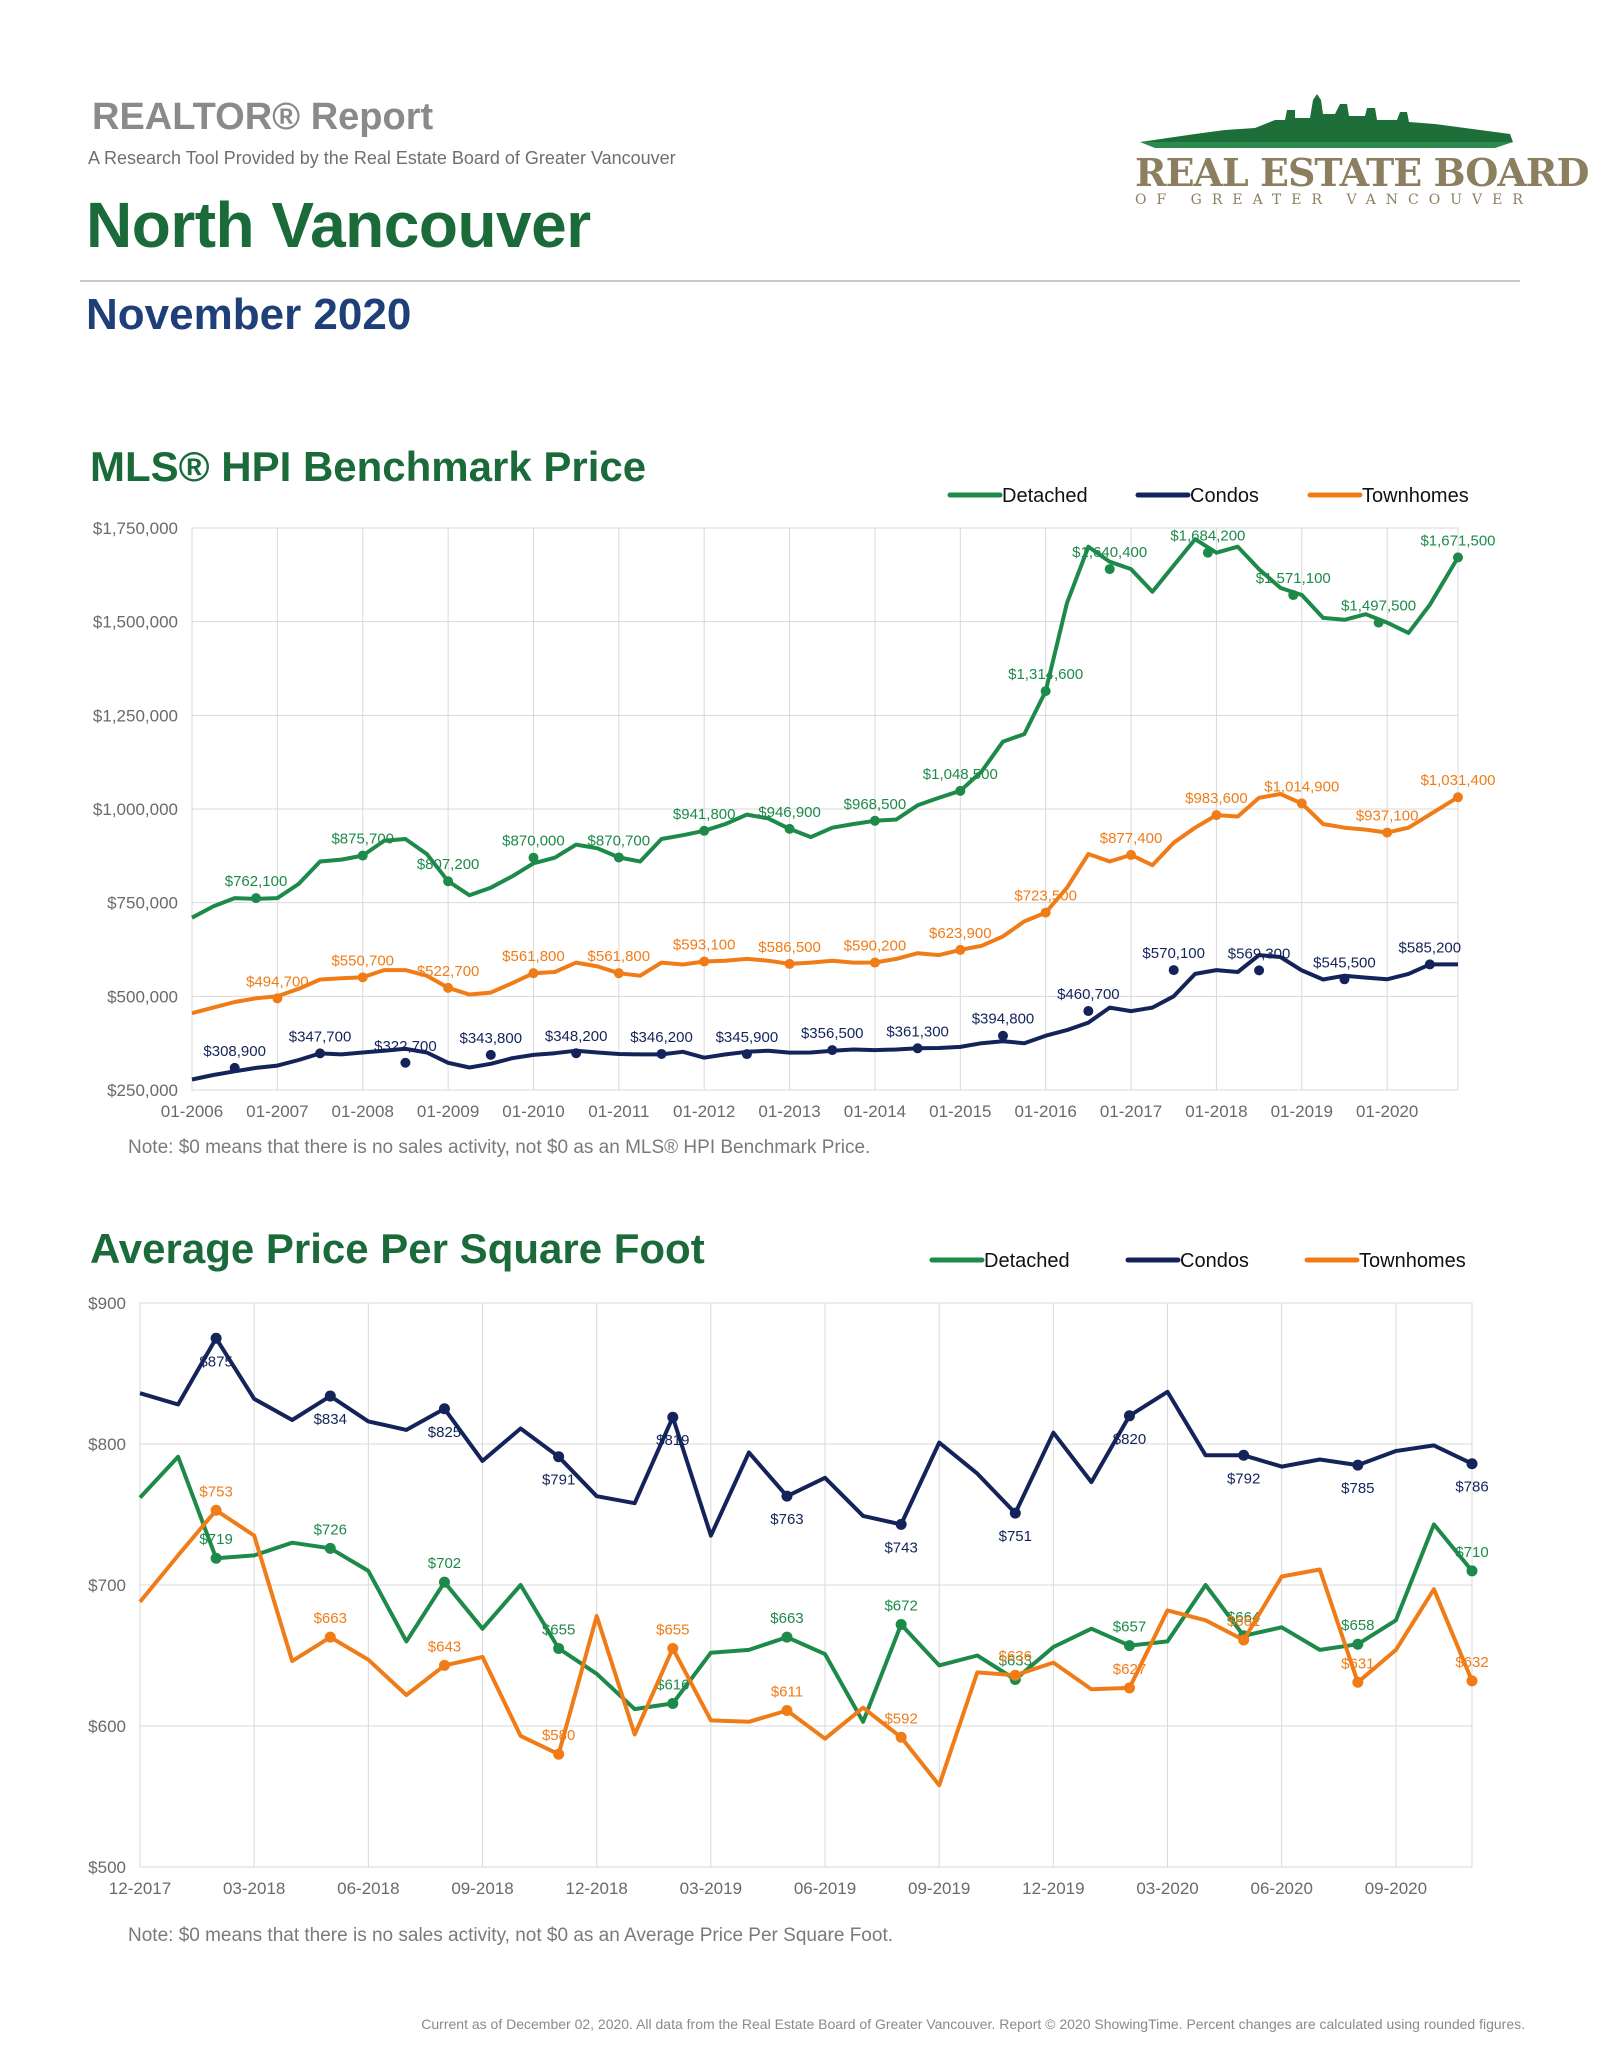 The height and width of the screenshot is (2071, 1600). I want to click on data-label: $545,500, so click(1344, 962).